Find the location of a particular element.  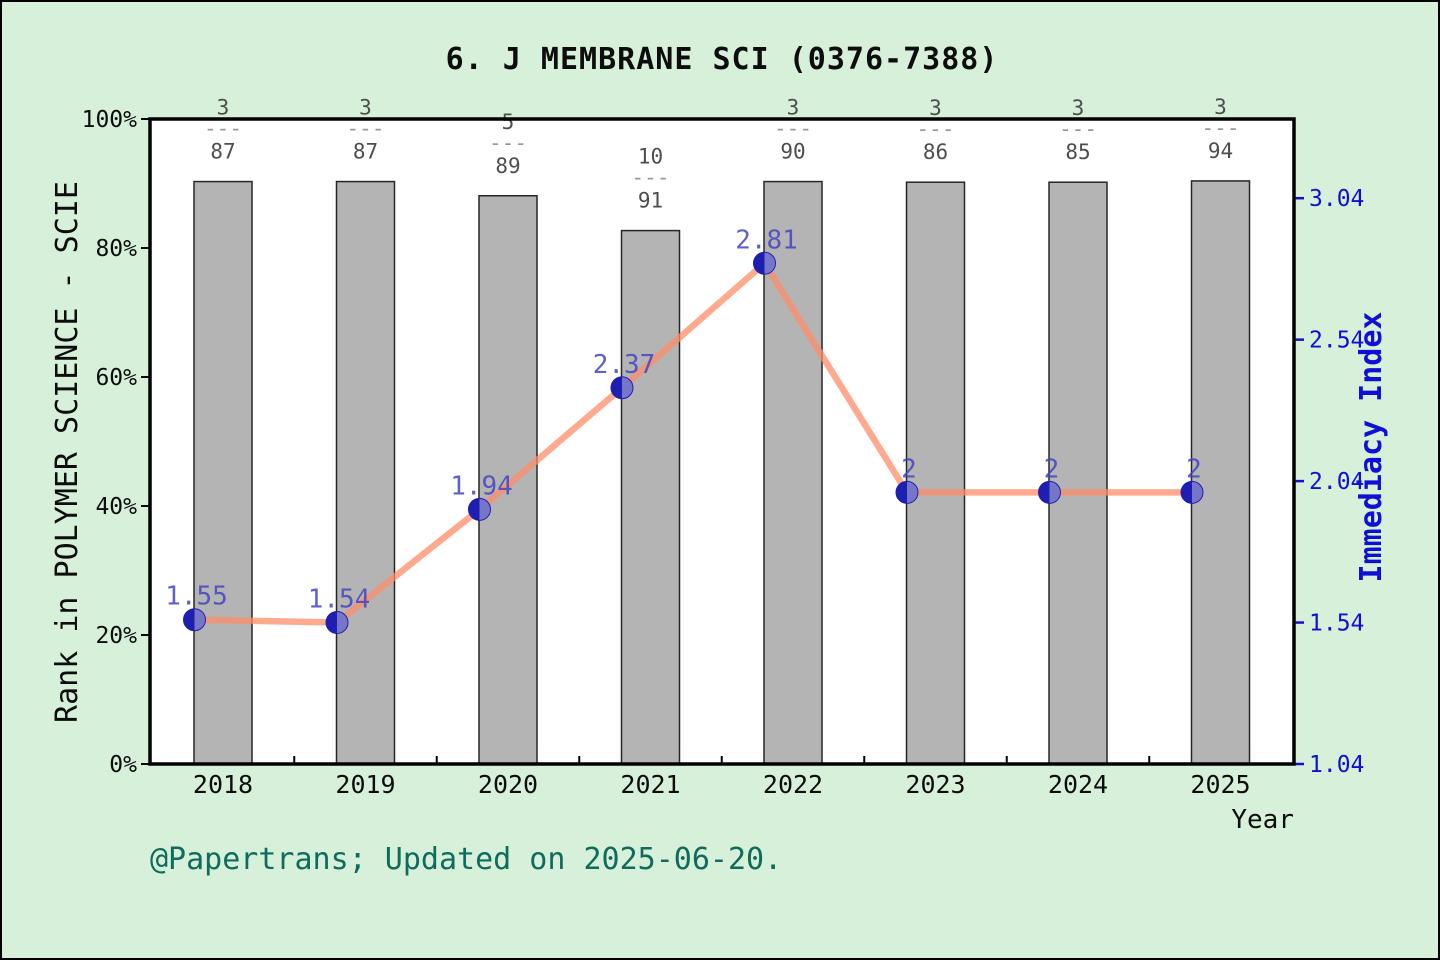

right-tick-label: 2.54 is located at coordinates (1336, 341).